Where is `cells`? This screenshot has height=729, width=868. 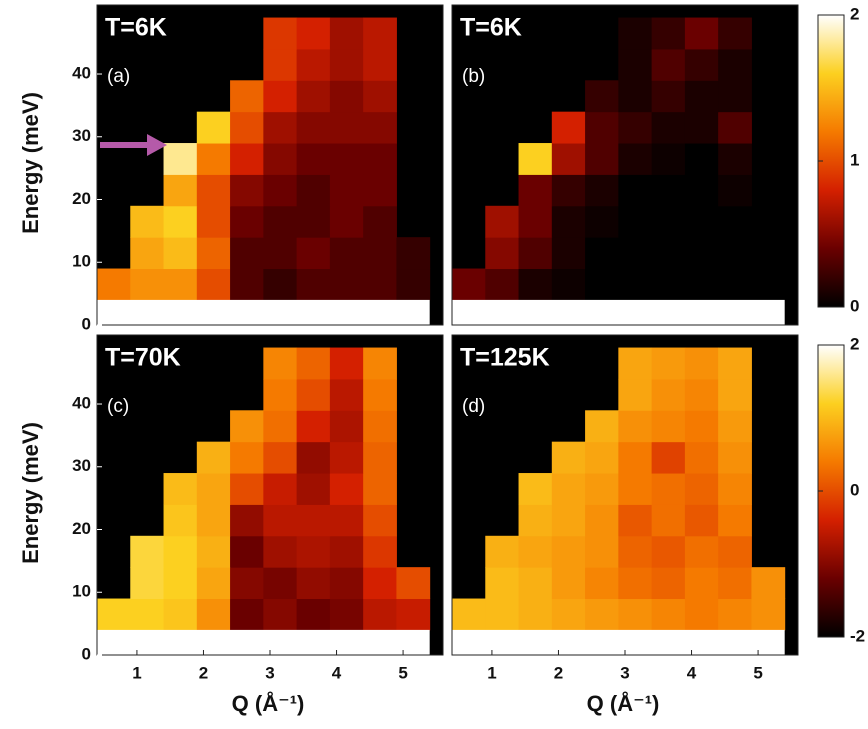 cells is located at coordinates (619, 489).